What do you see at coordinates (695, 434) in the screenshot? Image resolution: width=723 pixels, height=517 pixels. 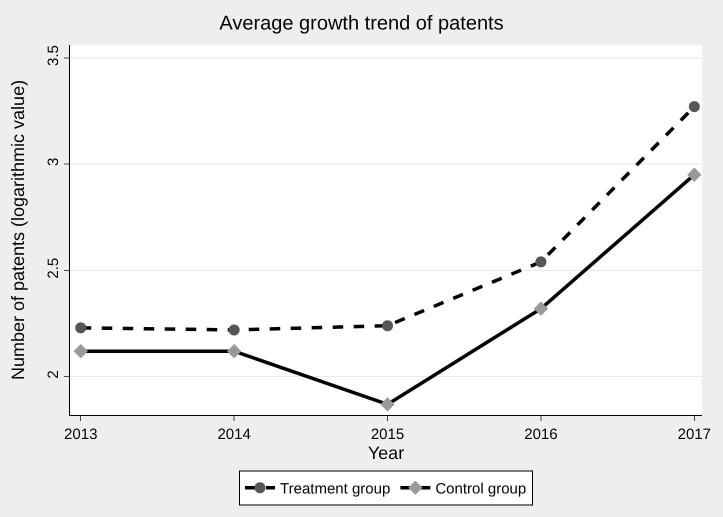 I see `x-tick-label: 2017` at bounding box center [695, 434].